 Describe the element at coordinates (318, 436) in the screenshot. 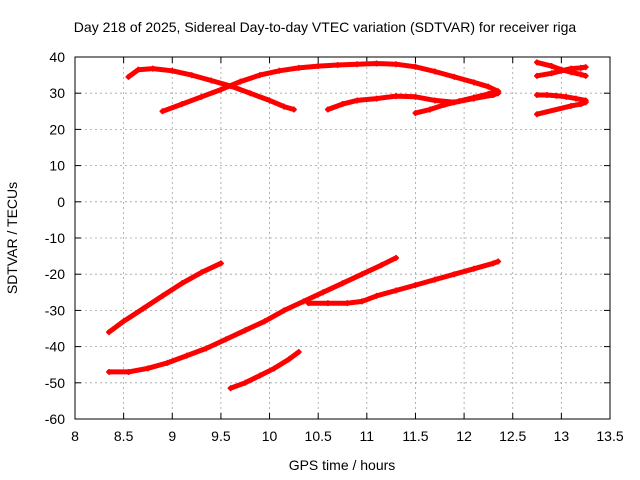

I see `x-tick-label: 10.5` at that location.